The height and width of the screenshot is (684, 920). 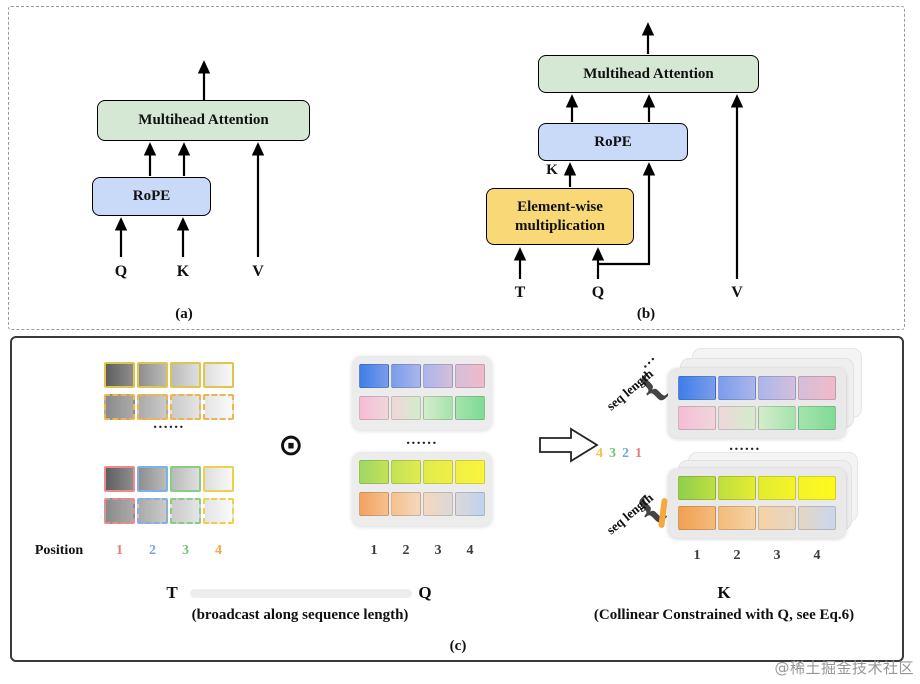 I want to click on q-position-number-2: 2, so click(x=406, y=550).